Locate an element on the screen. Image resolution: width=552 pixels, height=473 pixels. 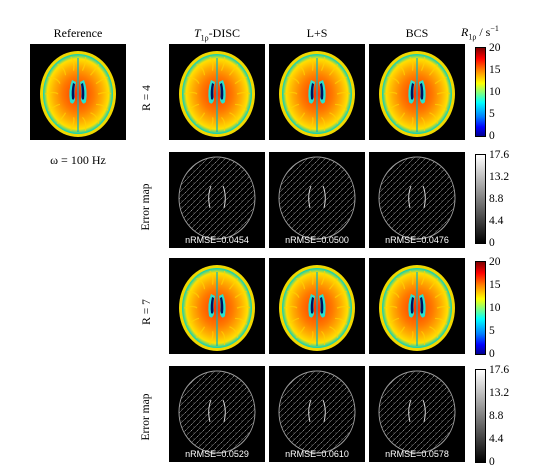
reference-map is located at coordinates (78, 92).